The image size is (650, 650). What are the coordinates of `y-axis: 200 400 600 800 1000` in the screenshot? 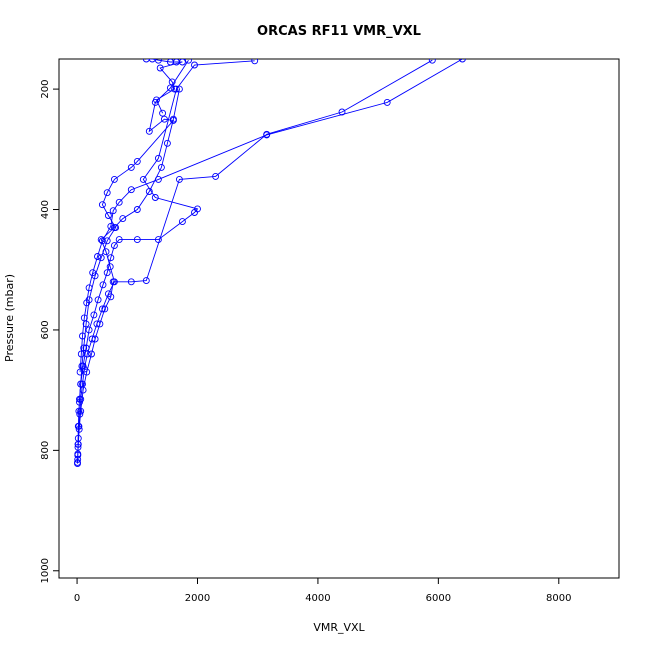 It's located at (49, 332).